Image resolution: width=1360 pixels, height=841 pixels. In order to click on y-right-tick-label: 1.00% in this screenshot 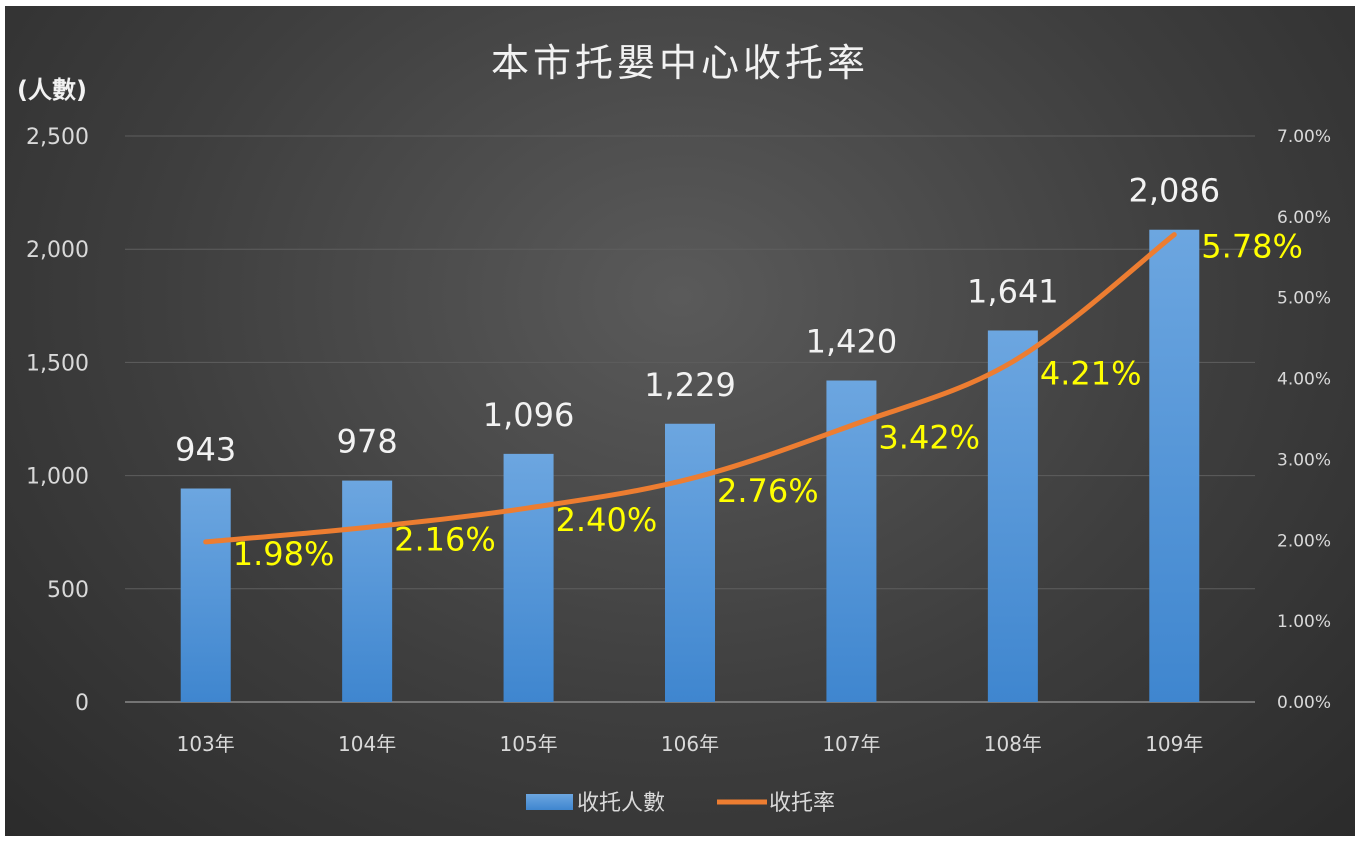, I will do `click(1304, 622)`.